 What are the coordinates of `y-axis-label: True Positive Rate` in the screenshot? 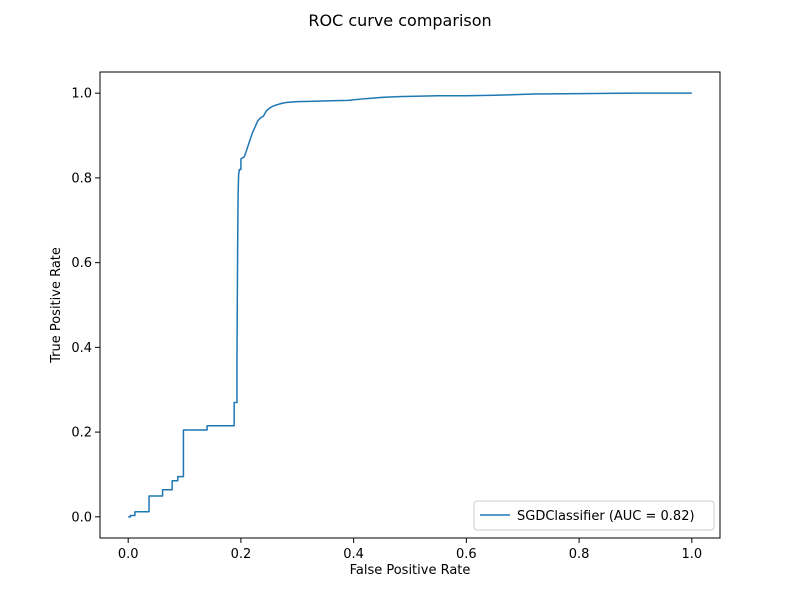 It's located at (56, 305).